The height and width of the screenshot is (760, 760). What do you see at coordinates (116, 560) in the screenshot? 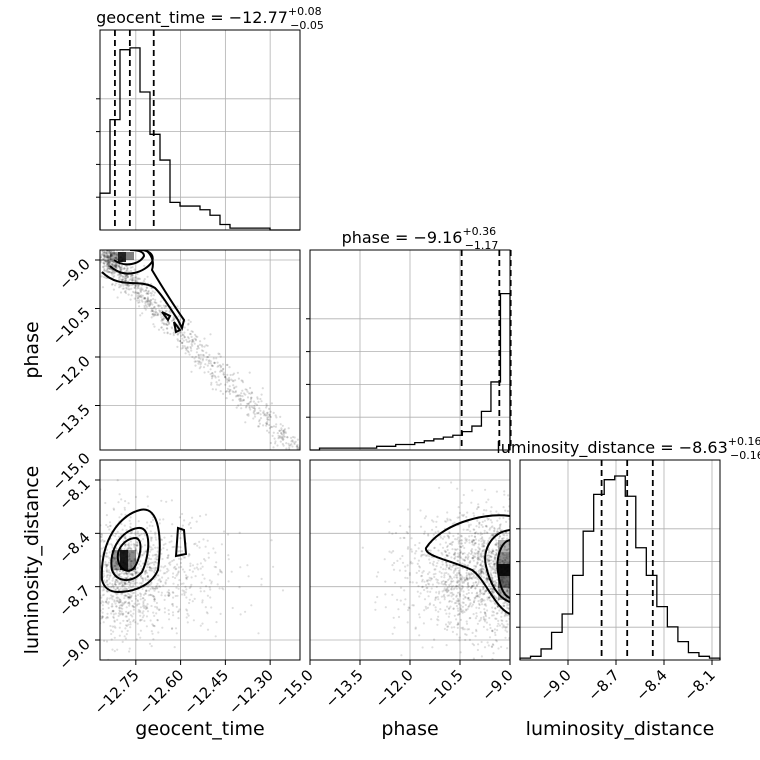
I see `density-cell` at bounding box center [116, 560].